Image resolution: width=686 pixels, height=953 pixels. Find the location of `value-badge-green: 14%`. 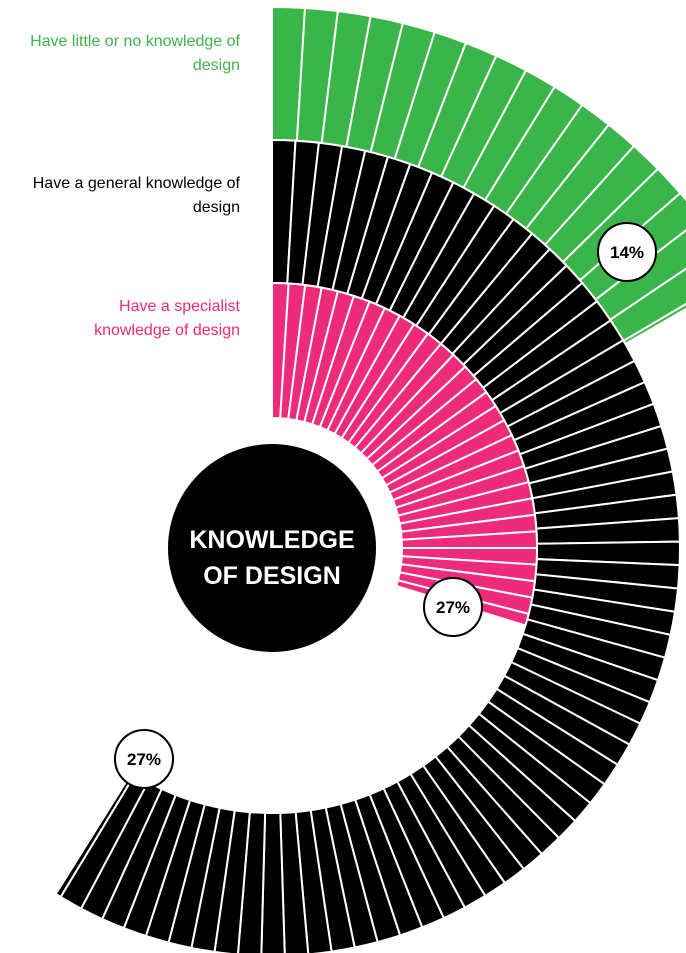

value-badge-green: 14% is located at coordinates (627, 252).